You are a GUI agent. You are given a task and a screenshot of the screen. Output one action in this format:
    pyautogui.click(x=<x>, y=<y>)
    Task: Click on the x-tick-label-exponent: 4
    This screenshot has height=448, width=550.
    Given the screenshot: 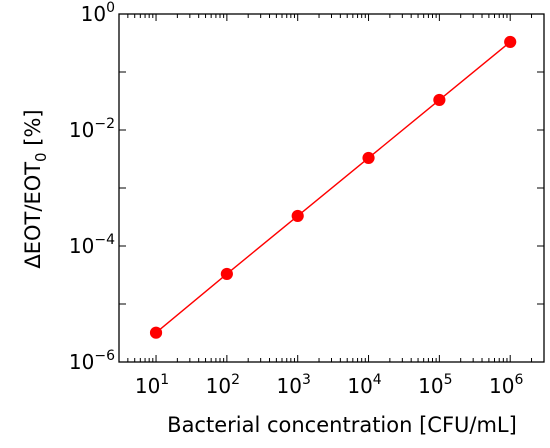 What is the action you would take?
    pyautogui.click(x=377, y=380)
    